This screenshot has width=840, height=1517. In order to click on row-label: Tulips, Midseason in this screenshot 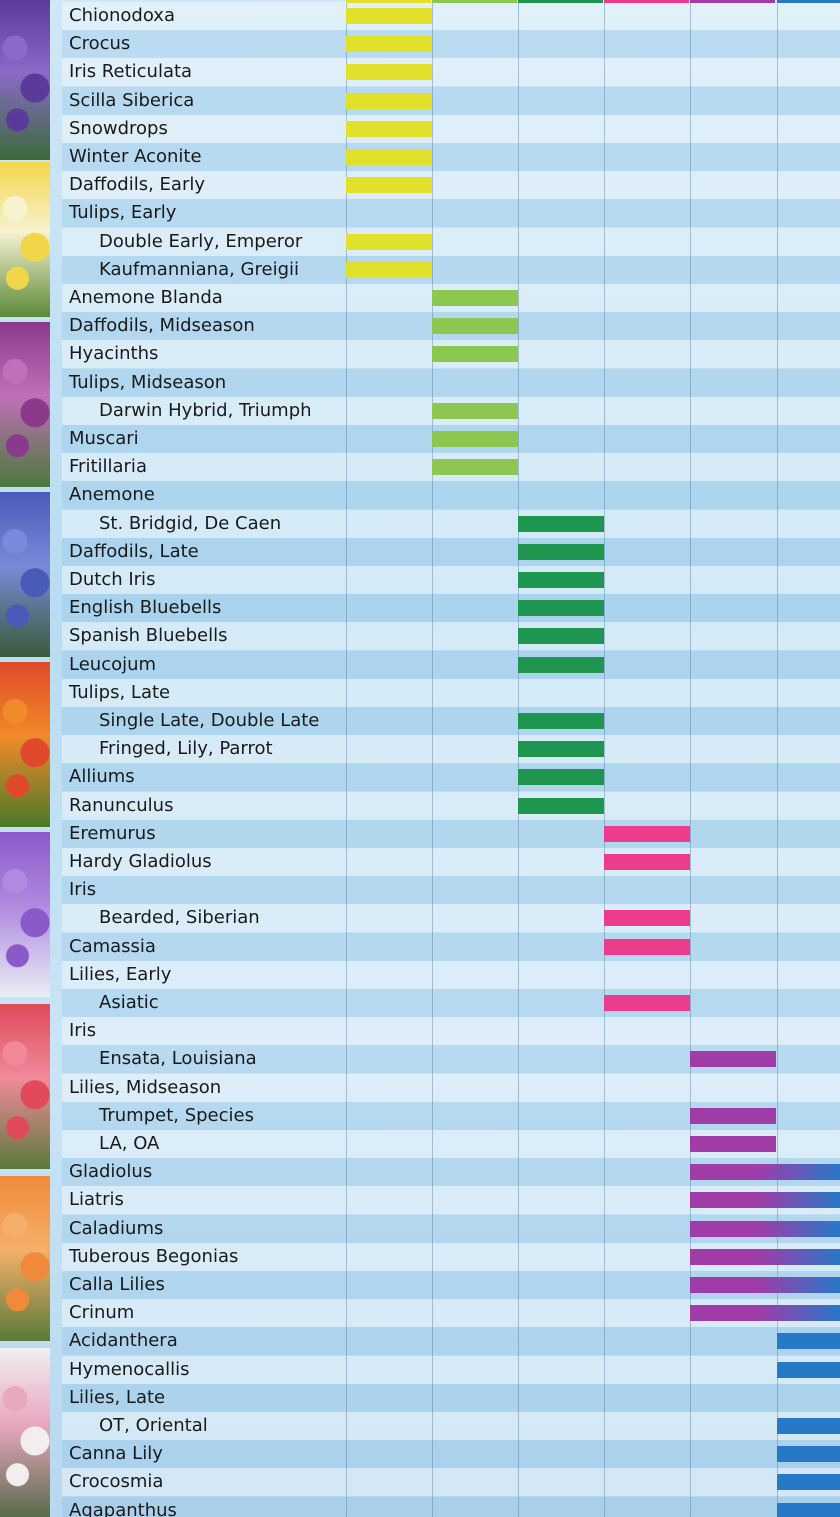, I will do `click(148, 382)`.